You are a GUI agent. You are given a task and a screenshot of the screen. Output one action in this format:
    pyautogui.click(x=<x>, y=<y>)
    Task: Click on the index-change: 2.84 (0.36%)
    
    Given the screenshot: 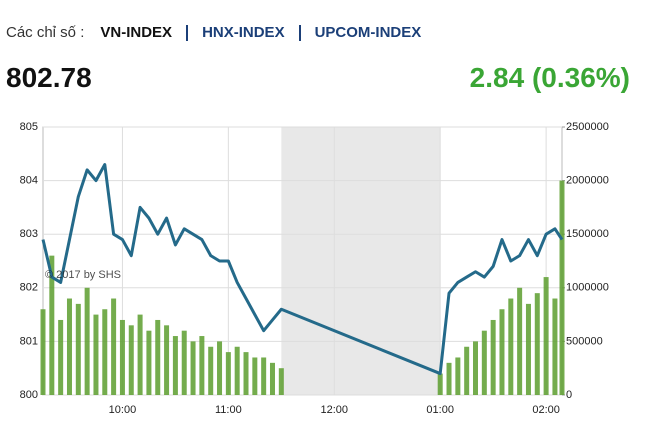 What is the action you would take?
    pyautogui.click(x=549, y=77)
    